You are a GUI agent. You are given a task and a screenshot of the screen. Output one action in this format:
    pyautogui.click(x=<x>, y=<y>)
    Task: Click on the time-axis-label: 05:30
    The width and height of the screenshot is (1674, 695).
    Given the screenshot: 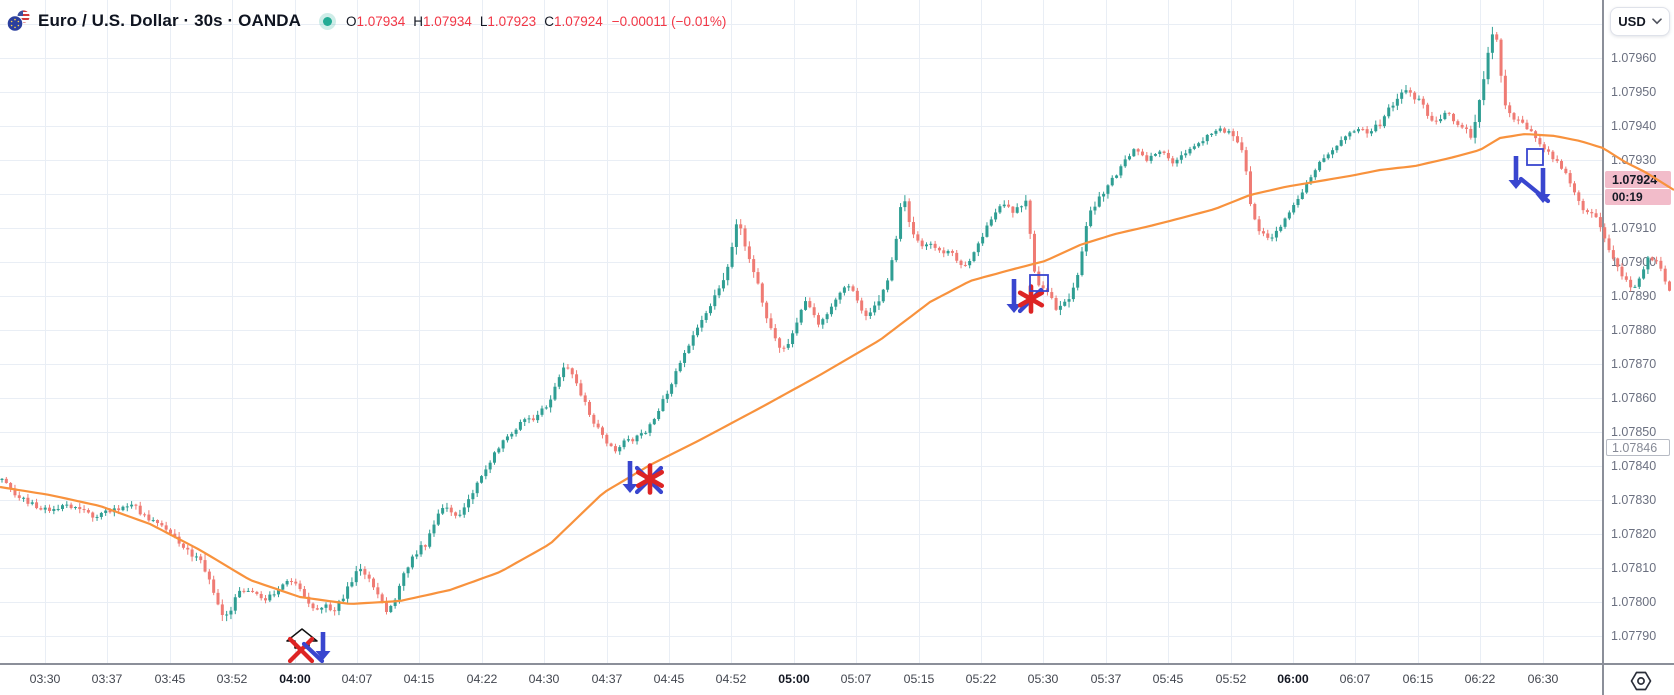 What is the action you would take?
    pyautogui.click(x=1043, y=679)
    